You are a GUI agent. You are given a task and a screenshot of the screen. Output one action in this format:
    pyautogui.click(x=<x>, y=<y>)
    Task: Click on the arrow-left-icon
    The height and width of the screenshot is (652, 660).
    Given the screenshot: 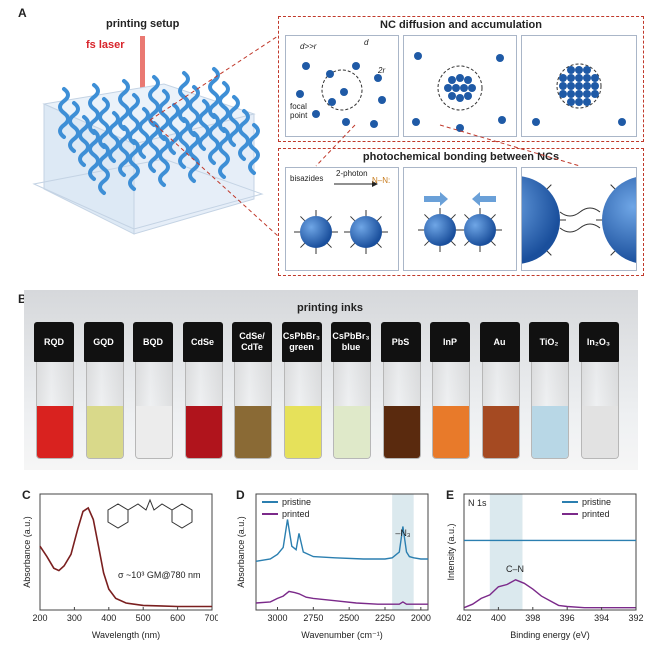 What is the action you would take?
    pyautogui.click(x=484, y=199)
    